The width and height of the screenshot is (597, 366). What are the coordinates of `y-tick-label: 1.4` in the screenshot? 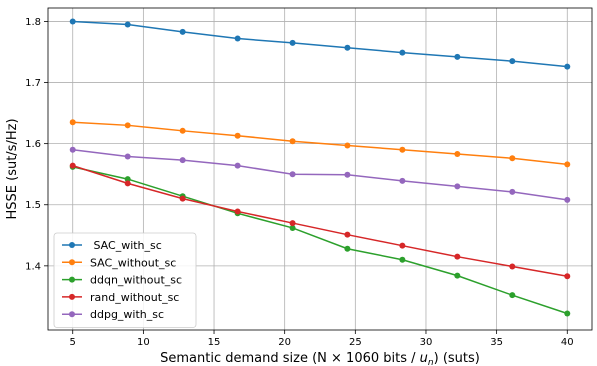 It's located at (33, 266).